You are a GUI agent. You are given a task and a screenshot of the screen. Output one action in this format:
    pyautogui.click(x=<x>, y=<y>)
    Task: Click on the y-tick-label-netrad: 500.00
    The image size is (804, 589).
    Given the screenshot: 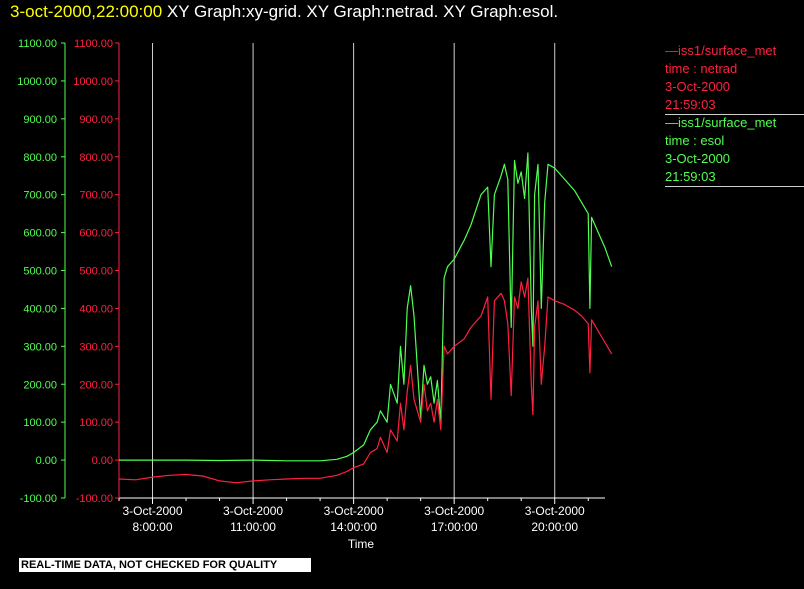 What is the action you would take?
    pyautogui.click(x=96, y=272)
    